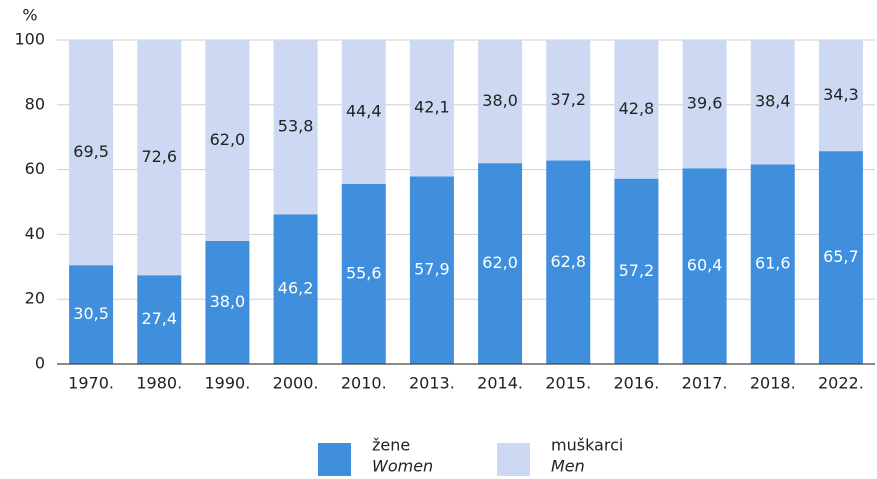 This screenshot has width=877, height=479. Describe the element at coordinates (40, 363) in the screenshot. I see `y-tick-label: 0` at that location.